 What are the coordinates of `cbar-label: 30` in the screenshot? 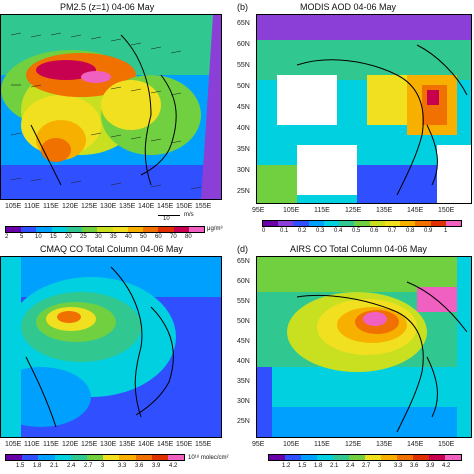 It's located at (98, 237).